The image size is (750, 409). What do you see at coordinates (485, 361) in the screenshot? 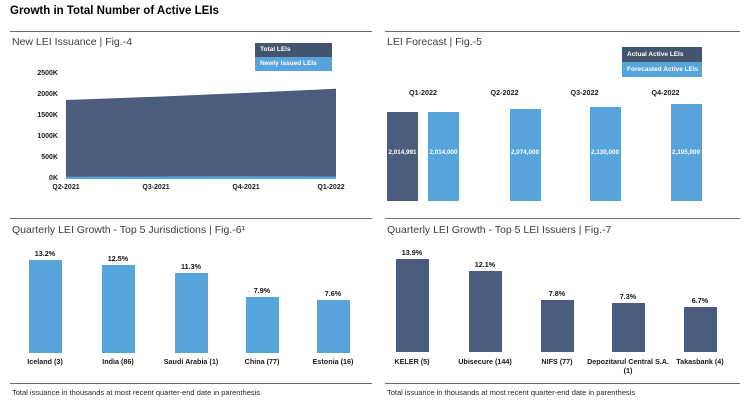
I see `category-label: Ubisecure (144)` at bounding box center [485, 361].